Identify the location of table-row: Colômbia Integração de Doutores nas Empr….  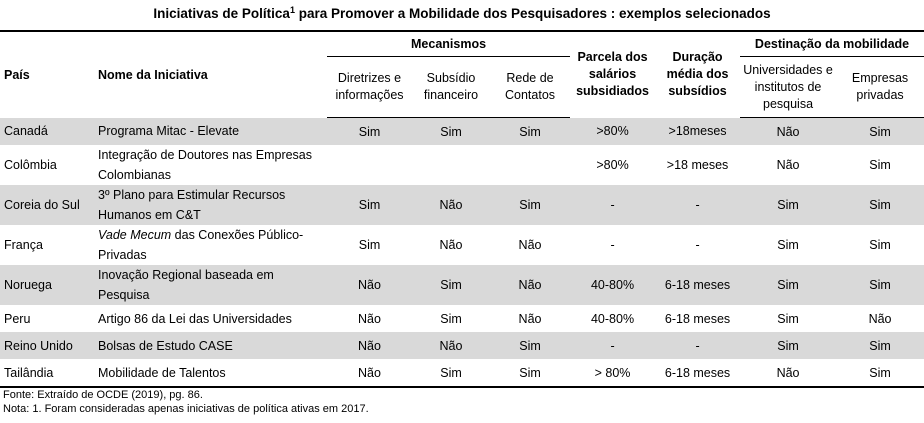
(462, 165).